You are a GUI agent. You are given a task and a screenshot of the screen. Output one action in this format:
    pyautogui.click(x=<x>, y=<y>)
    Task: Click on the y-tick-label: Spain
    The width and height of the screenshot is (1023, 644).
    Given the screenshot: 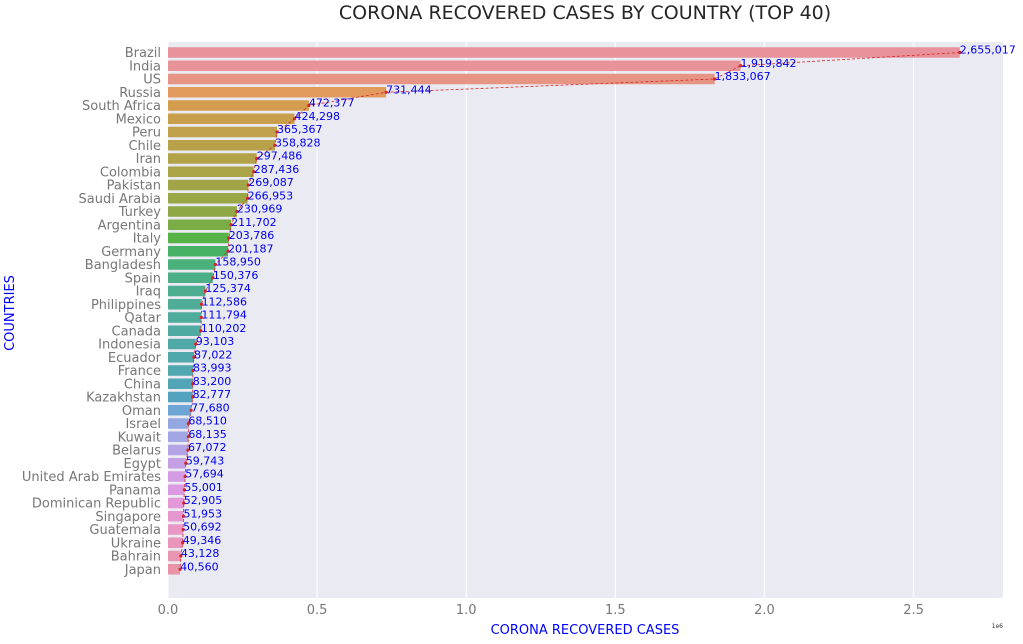 What is the action you would take?
    pyautogui.click(x=143, y=278)
    